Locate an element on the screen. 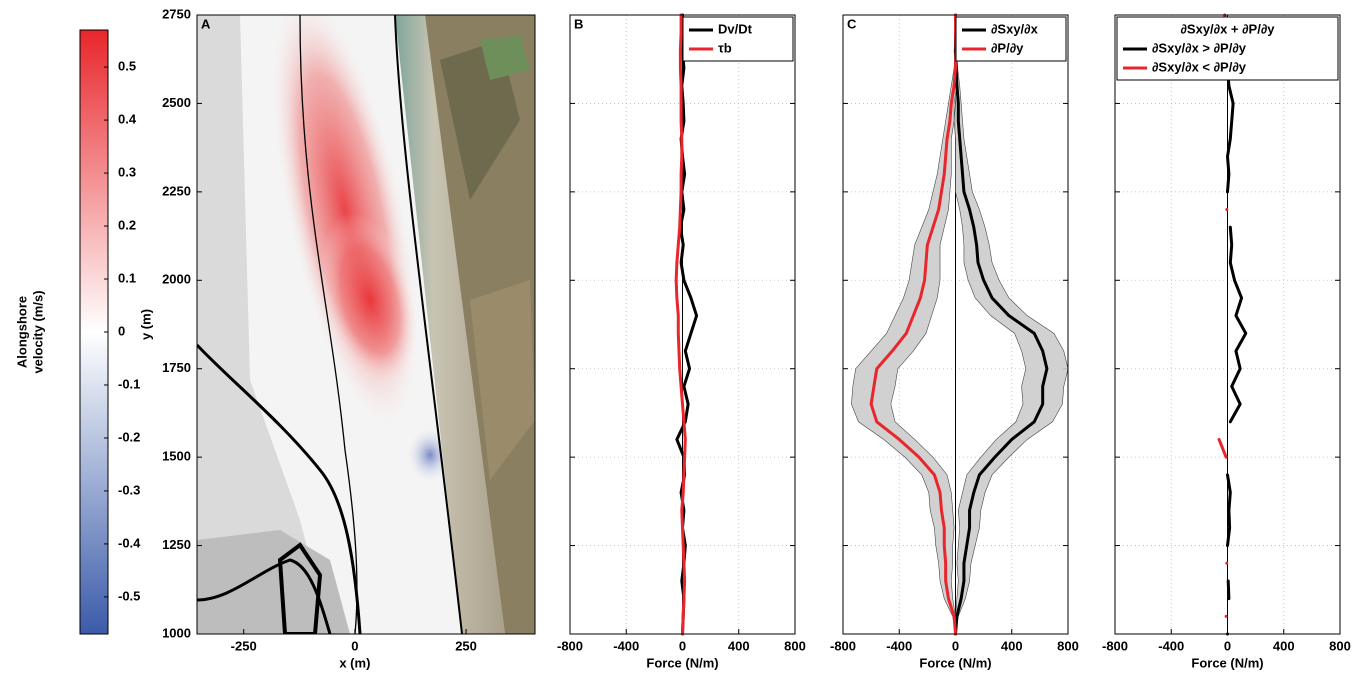 The width and height of the screenshot is (1366, 680). y-tick-label: 1750 is located at coordinates (176, 367).